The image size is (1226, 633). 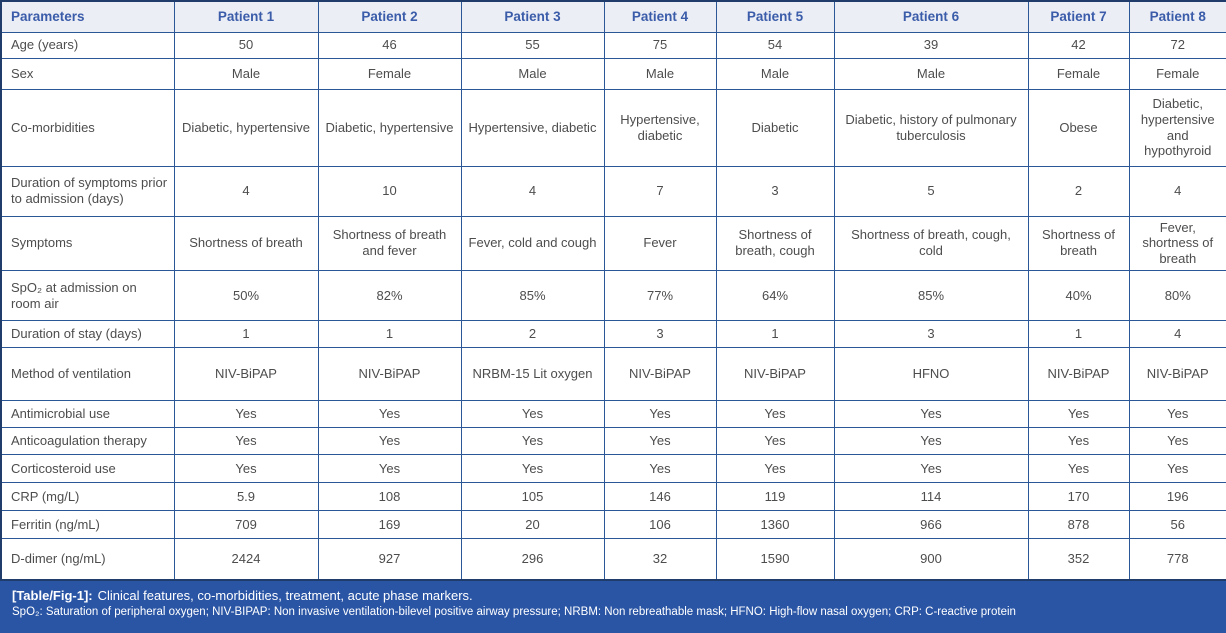 I want to click on table-caption-tag: [Table/Fig-1]:, so click(x=52, y=595).